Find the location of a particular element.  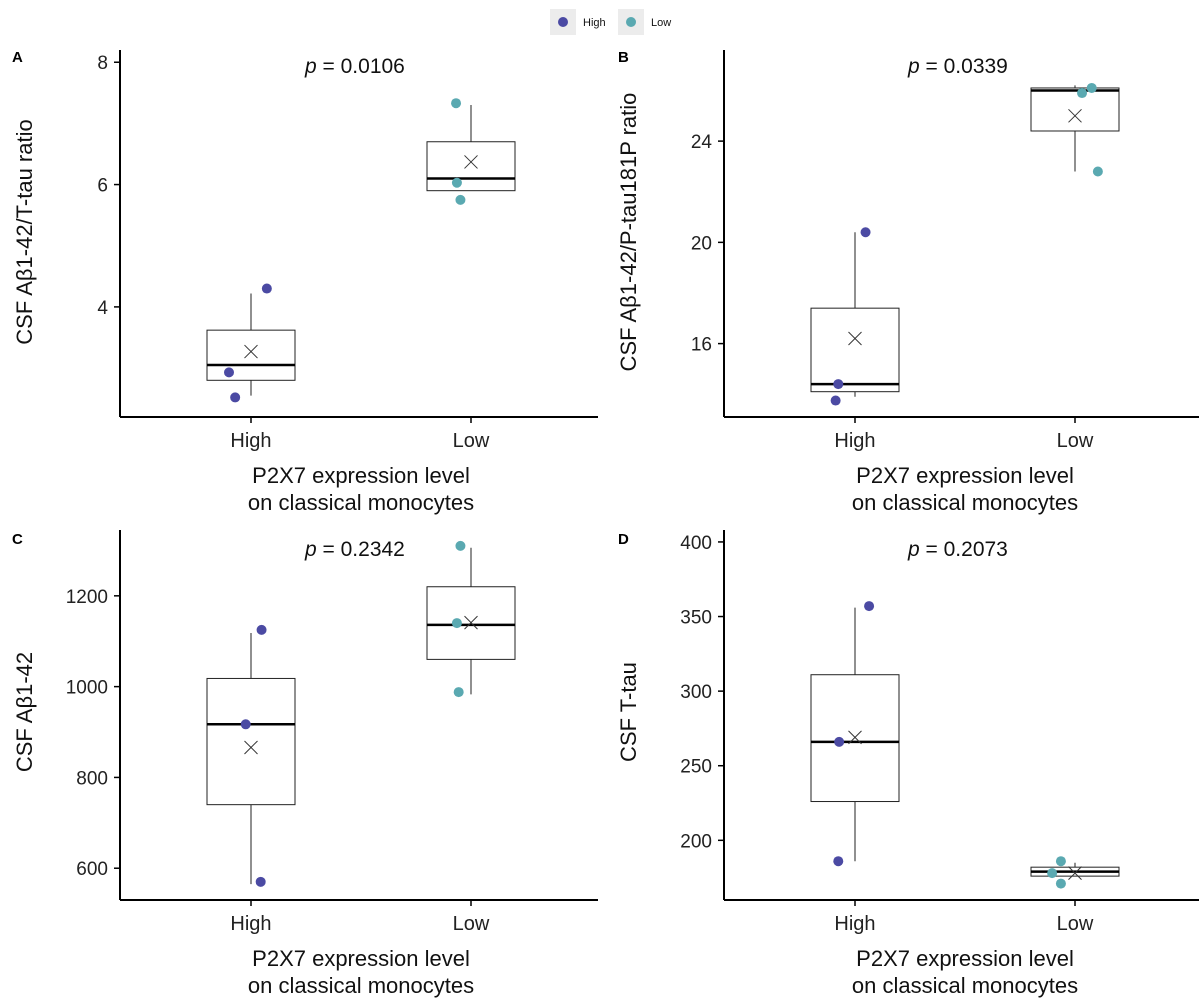

legend-label-high: High is located at coordinates (594, 23).